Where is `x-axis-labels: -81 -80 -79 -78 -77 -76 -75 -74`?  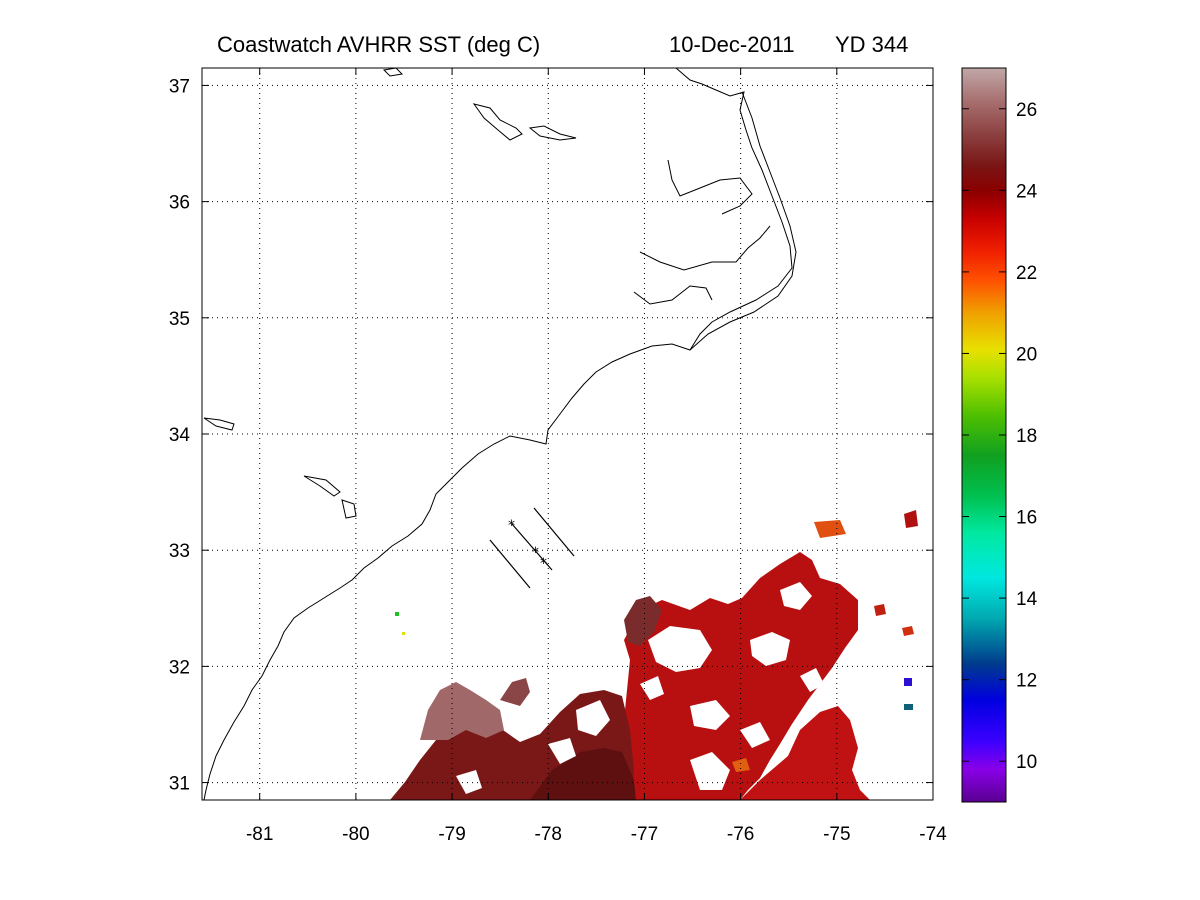
x-axis-labels: -81 -80 -79 -78 -77 -76 -75 -74 is located at coordinates (596, 834).